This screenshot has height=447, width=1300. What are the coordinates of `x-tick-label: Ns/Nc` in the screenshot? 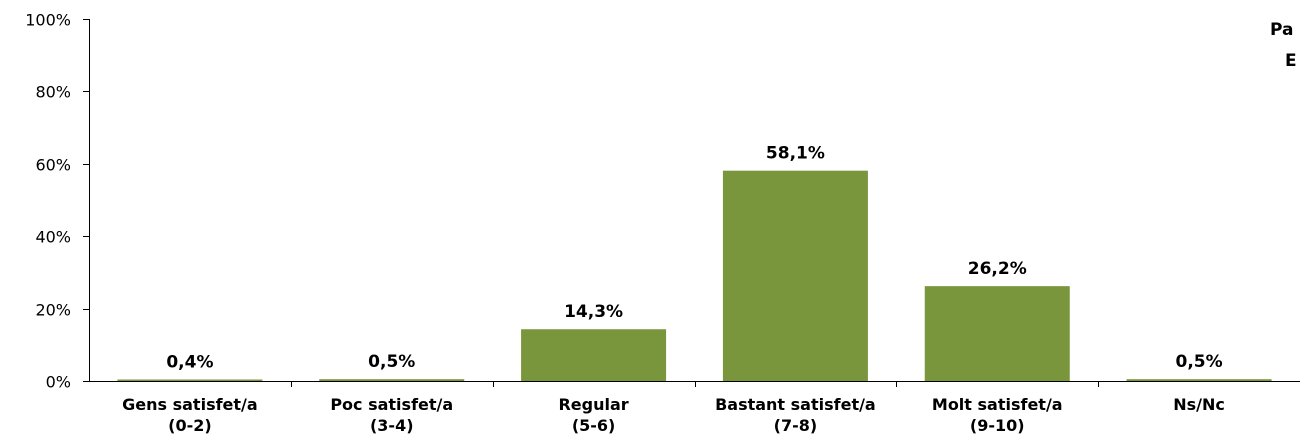 It's located at (1199, 404).